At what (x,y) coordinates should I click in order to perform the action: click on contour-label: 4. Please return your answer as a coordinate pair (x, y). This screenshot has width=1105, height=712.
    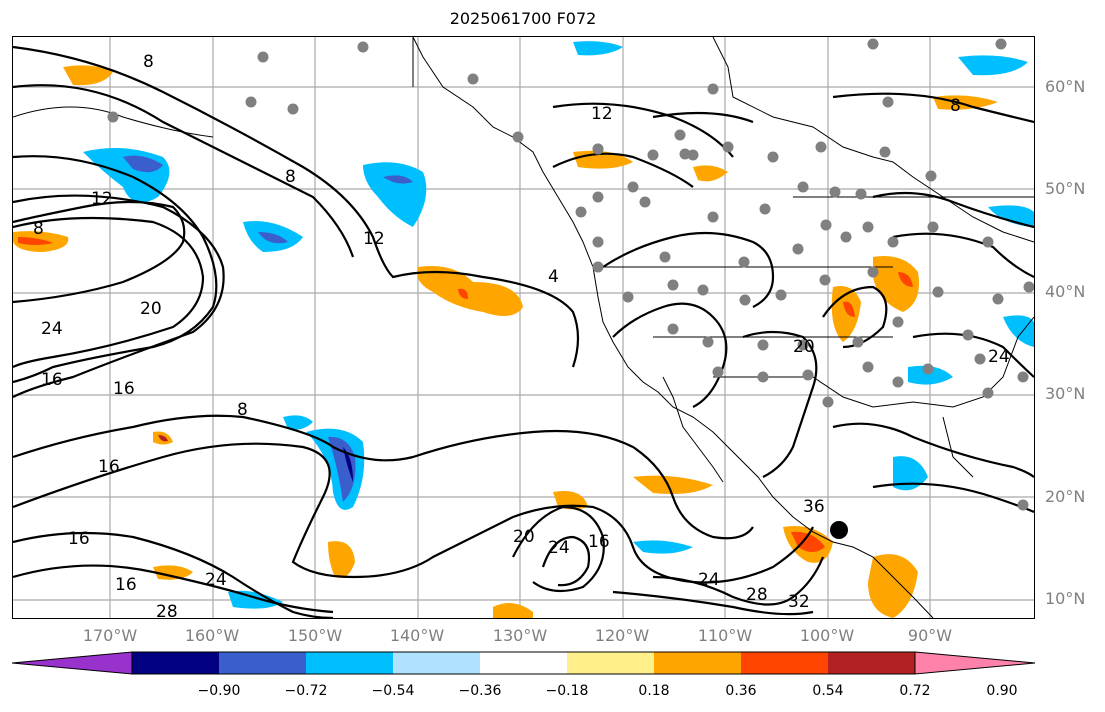
    Looking at the image, I should click on (553, 277).